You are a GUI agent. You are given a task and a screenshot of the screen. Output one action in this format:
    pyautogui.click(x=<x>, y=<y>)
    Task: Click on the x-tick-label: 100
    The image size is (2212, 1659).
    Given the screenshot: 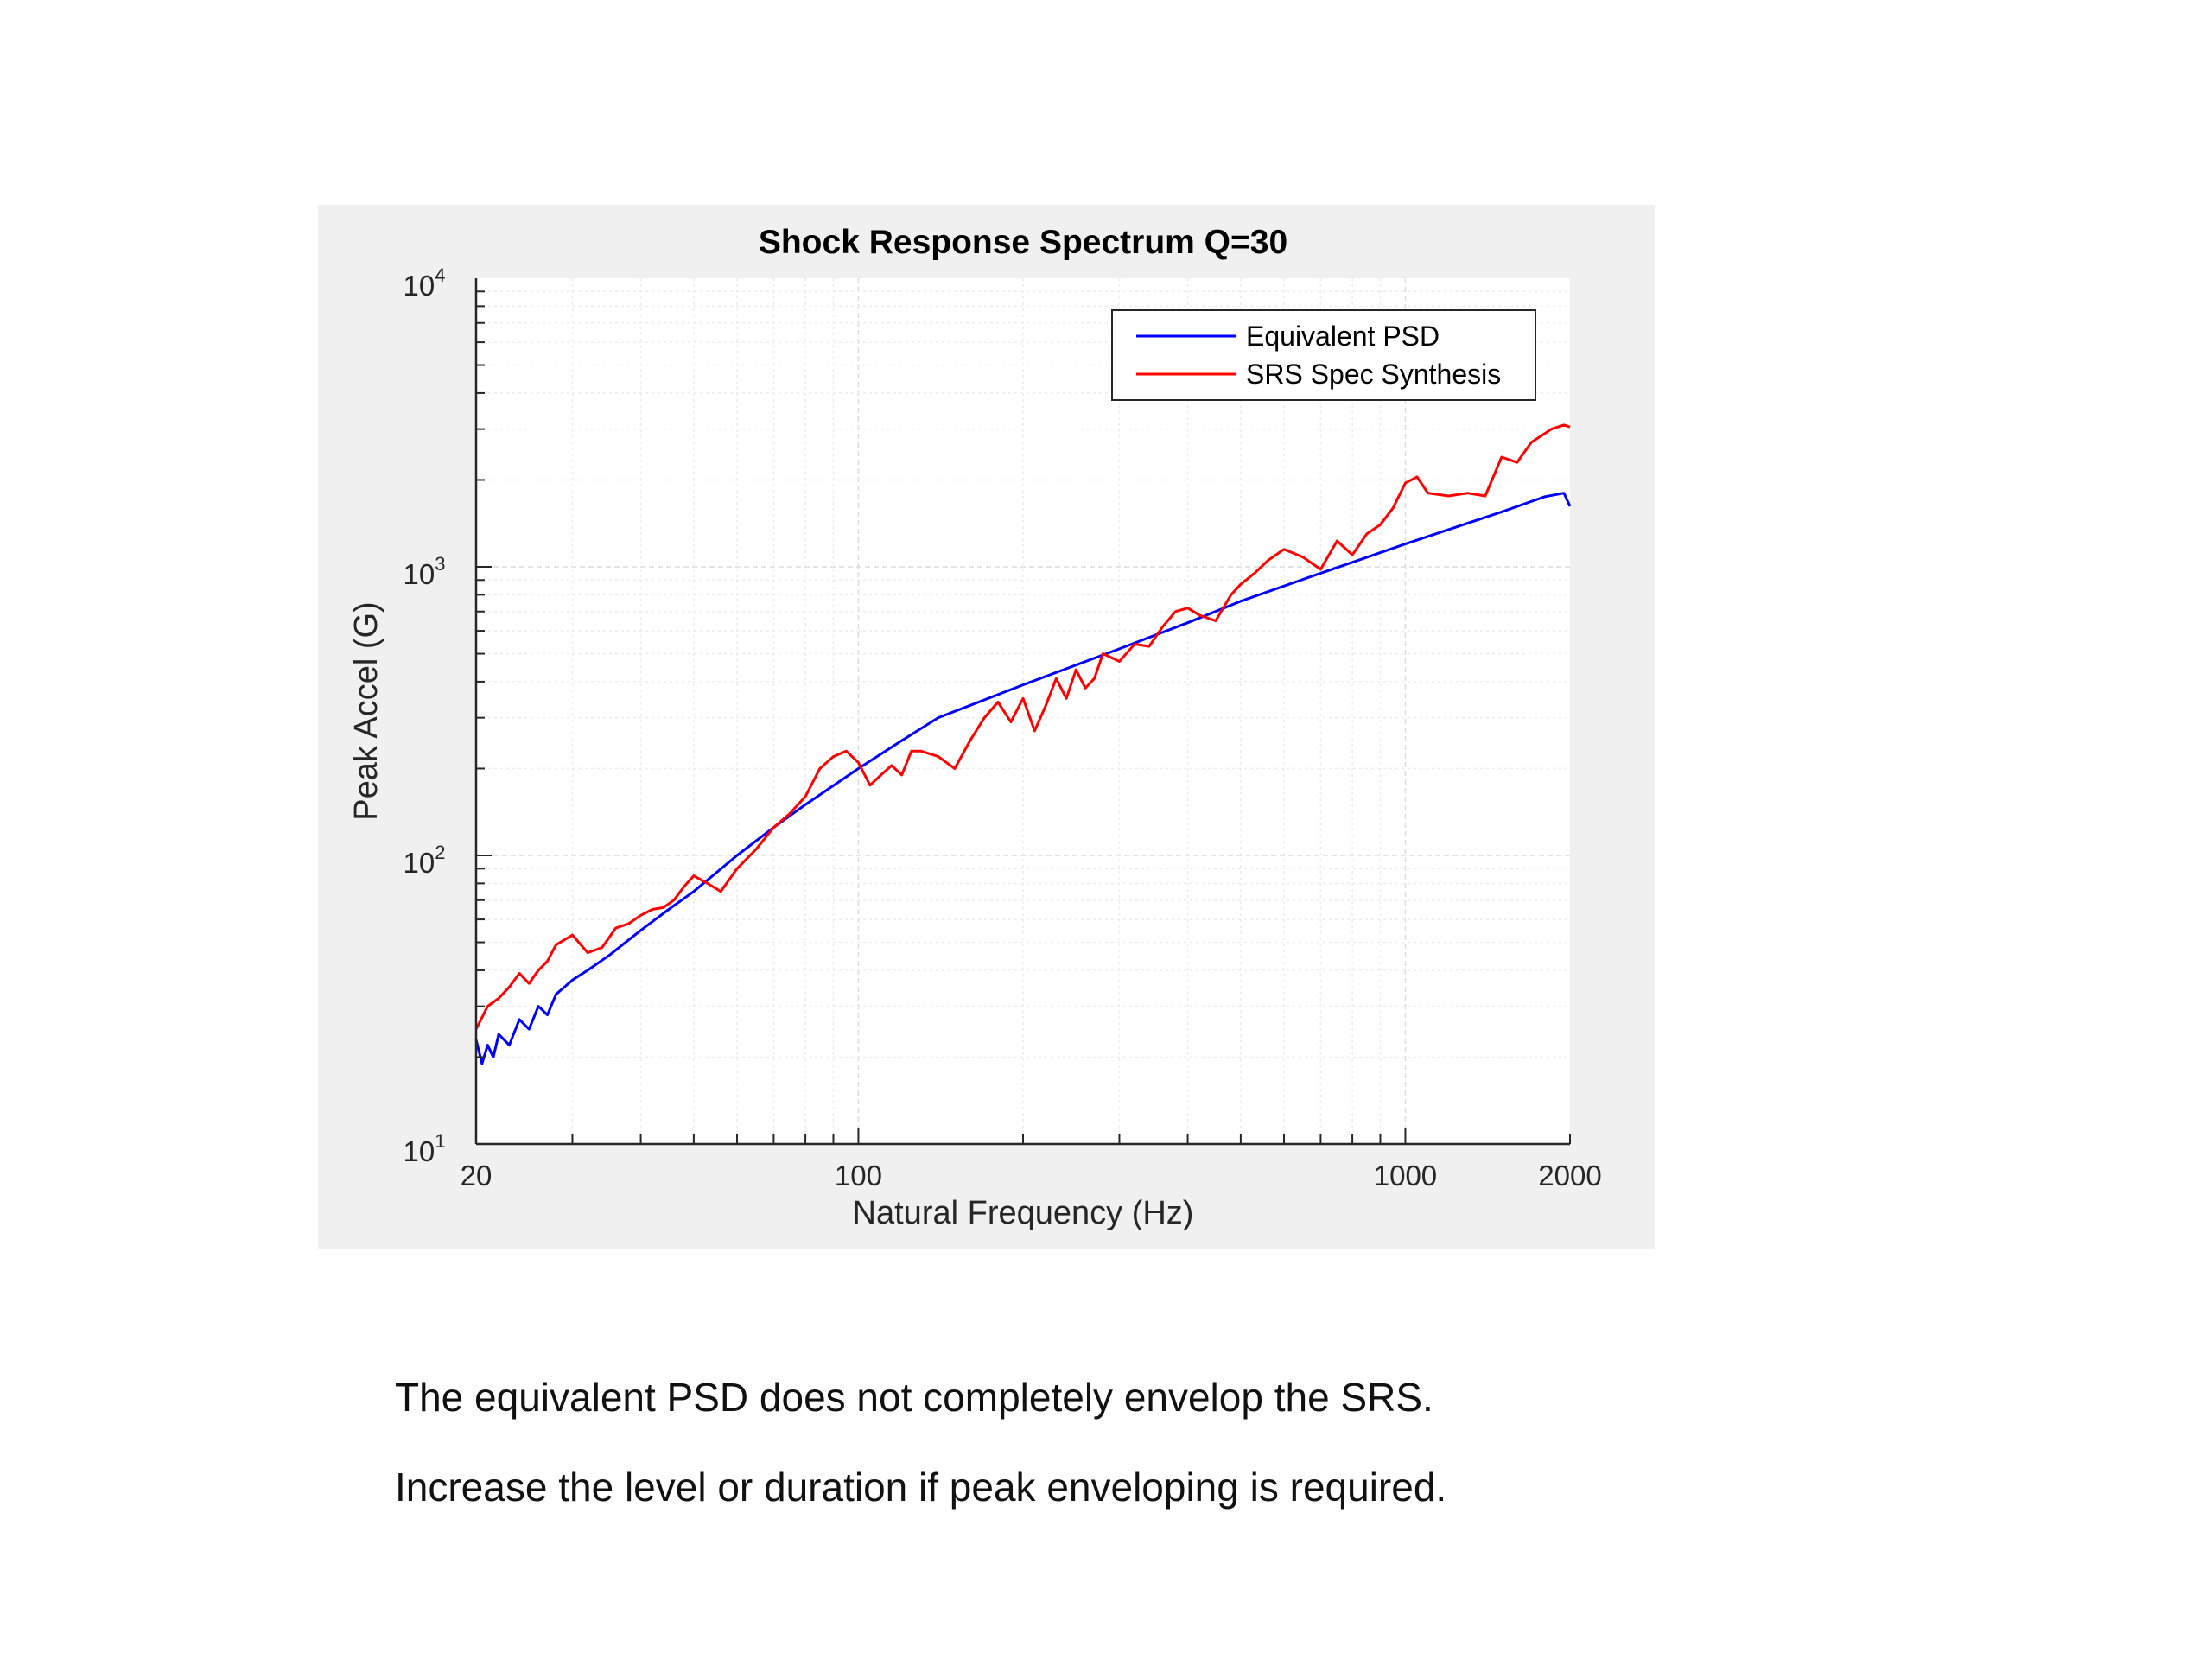 What is the action you would take?
    pyautogui.click(x=858, y=1176)
    